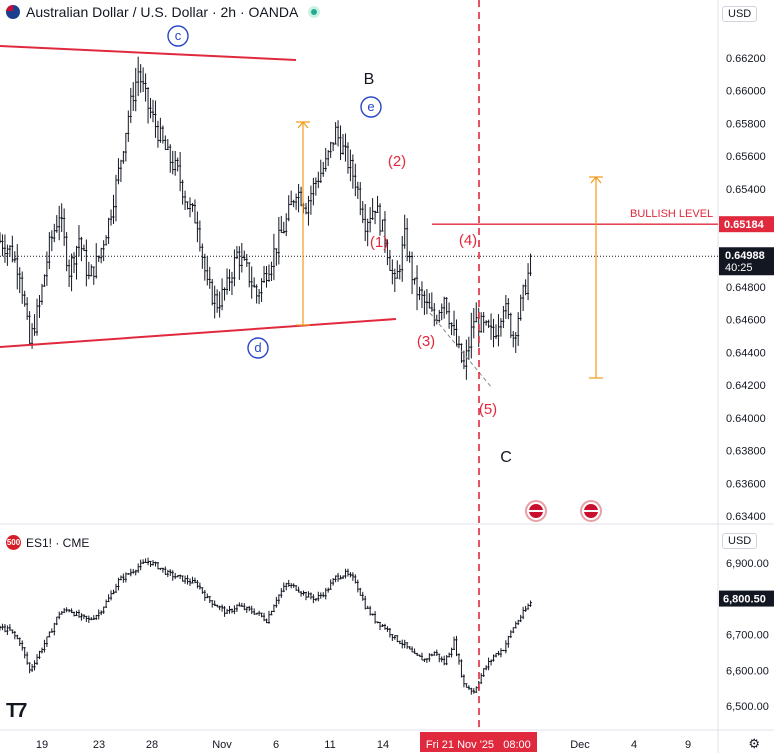  I want to click on time-axis: 19 23 28 Nov 6 11 14 Fri 21 Nov '25 08:00 Dec 4 9, so click(363, 742).